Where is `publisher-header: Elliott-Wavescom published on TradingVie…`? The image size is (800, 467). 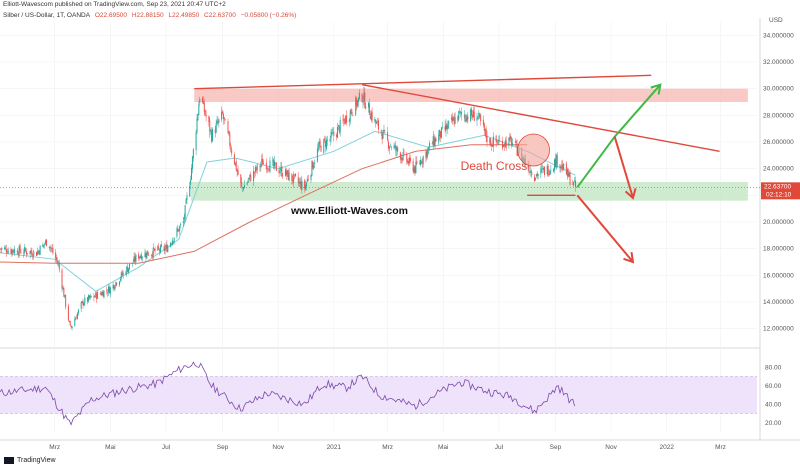
publisher-header: Elliott-Wavescom published on TradingVie… is located at coordinates (114, 4).